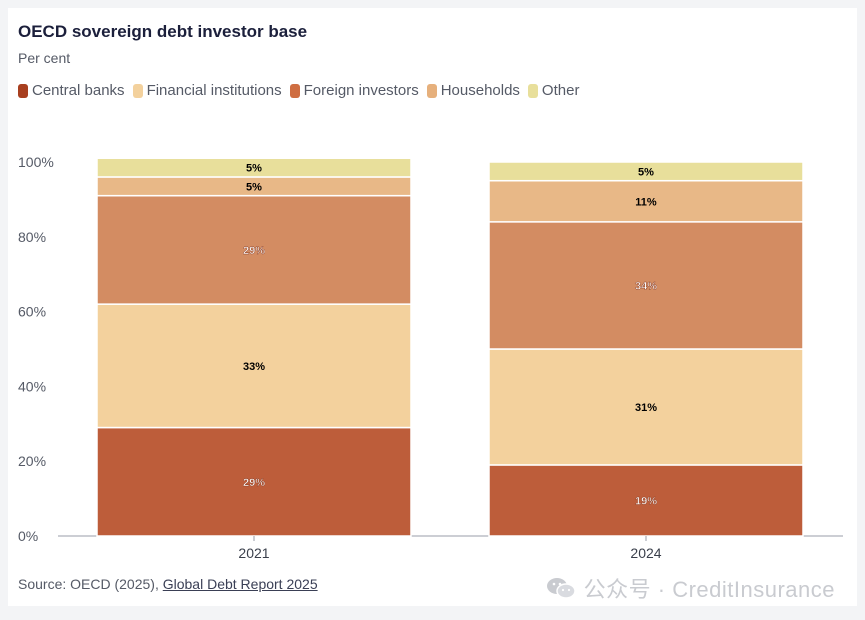 This screenshot has width=865, height=620. I want to click on legend-label: Foreign investors, so click(361, 90).